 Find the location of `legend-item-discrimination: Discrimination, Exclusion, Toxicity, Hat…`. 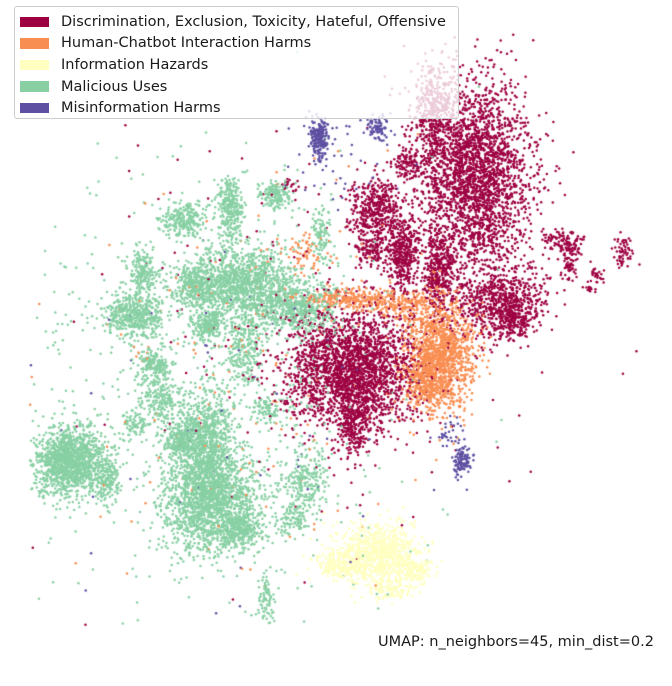

legend-item-discrimination: Discrimination, Exclusion, Toxicity, Hat… is located at coordinates (239, 22).